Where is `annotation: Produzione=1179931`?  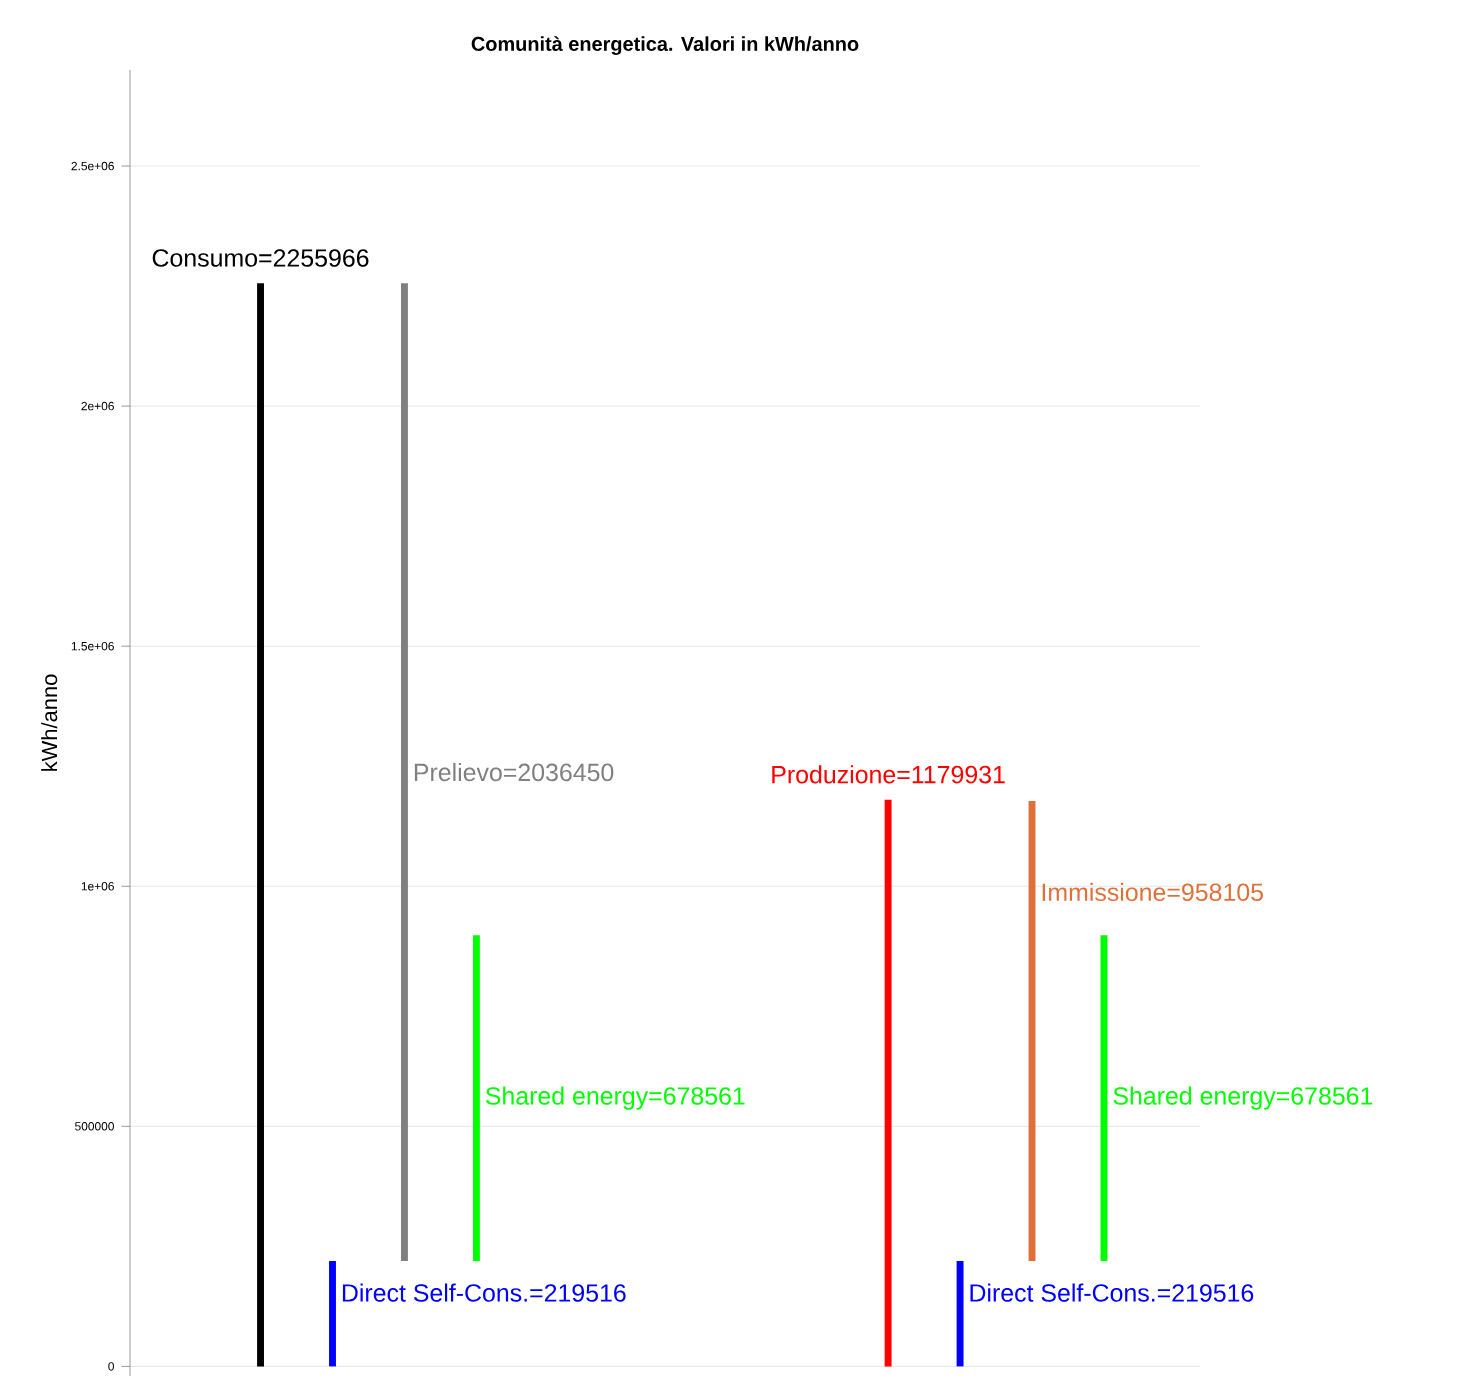
annotation: Produzione=1179931 is located at coordinates (888, 774).